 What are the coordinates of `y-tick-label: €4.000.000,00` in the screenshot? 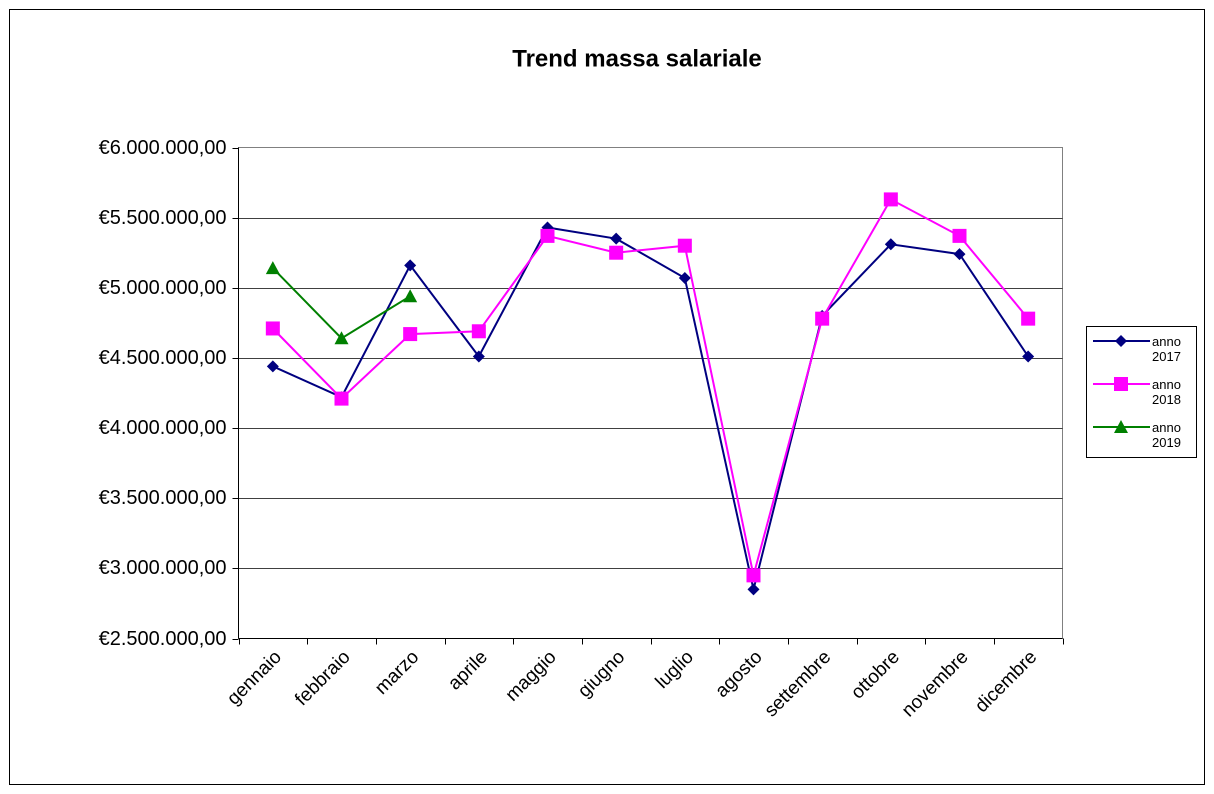 It's located at (163, 428).